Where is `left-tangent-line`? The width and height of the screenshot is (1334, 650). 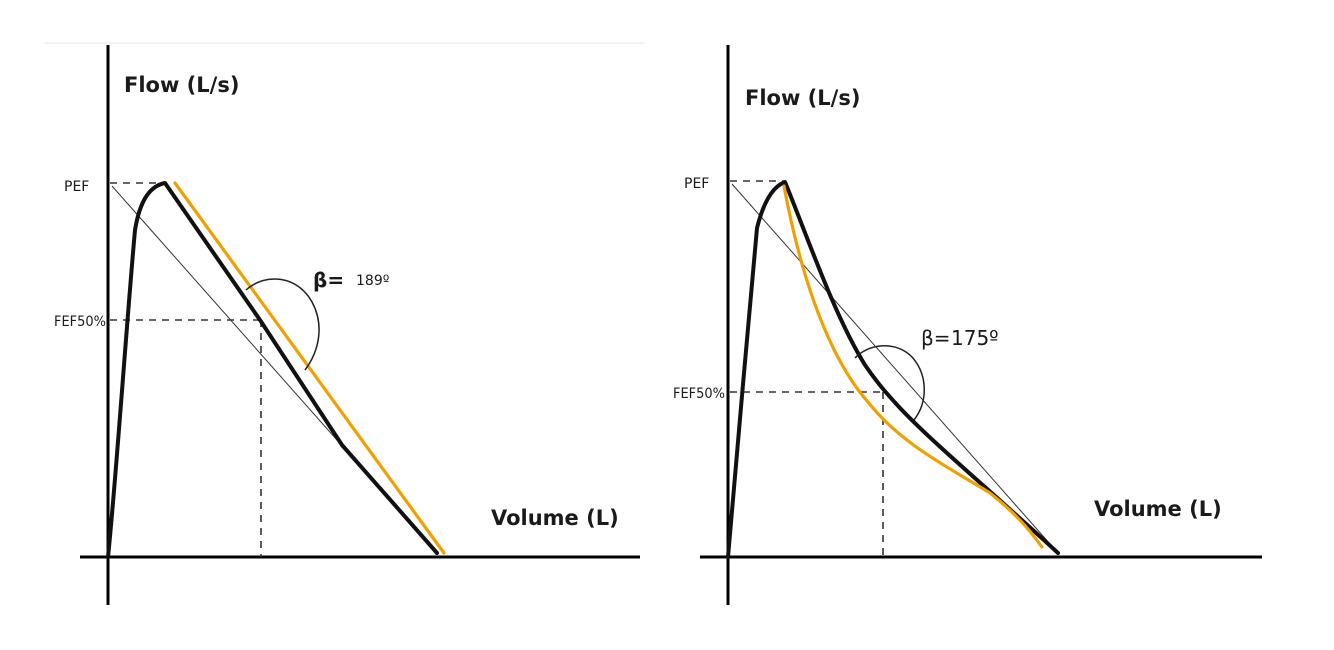 left-tangent-line is located at coordinates (309, 368).